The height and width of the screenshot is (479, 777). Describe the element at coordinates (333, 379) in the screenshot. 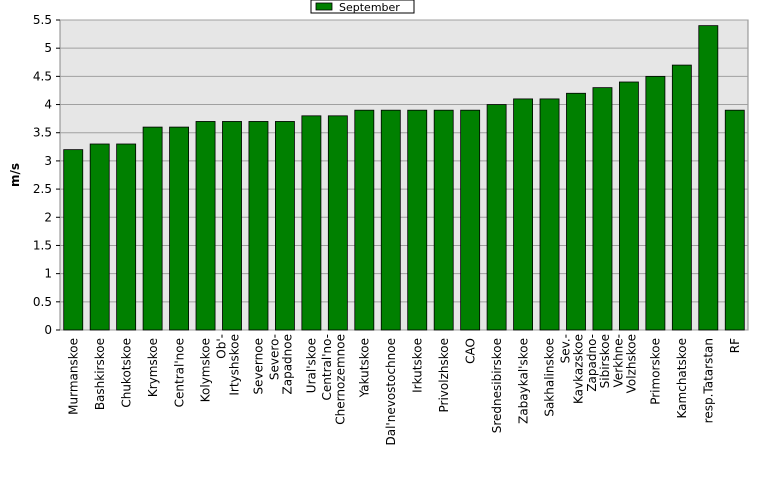

I see `x-tick-label: Central'no-Chernozemnoe` at that location.